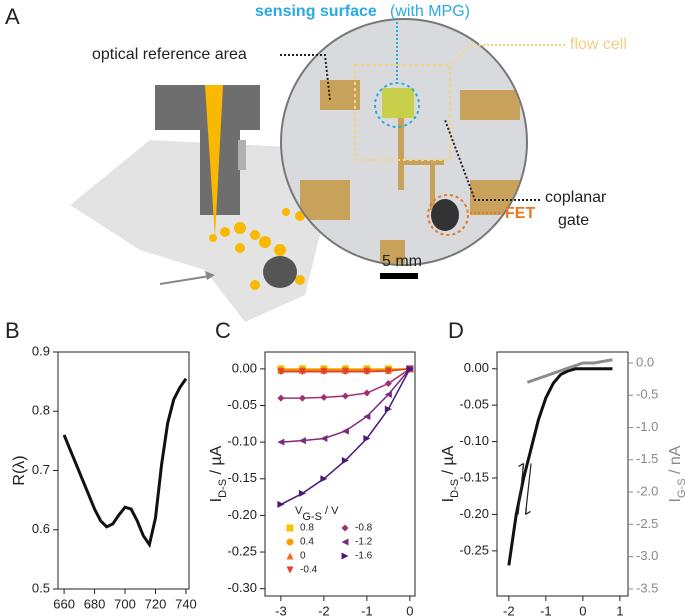 The height and width of the screenshot is (616, 685). Describe the element at coordinates (598, 44) in the screenshot. I see `label: flow cell` at that location.